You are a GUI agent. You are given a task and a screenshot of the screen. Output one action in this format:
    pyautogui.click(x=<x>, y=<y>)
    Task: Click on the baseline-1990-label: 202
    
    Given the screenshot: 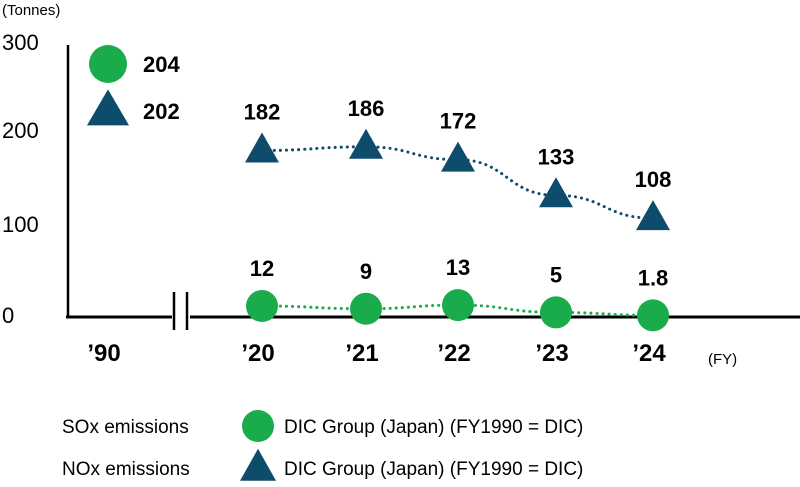 What is the action you would take?
    pyautogui.click(x=161, y=111)
    